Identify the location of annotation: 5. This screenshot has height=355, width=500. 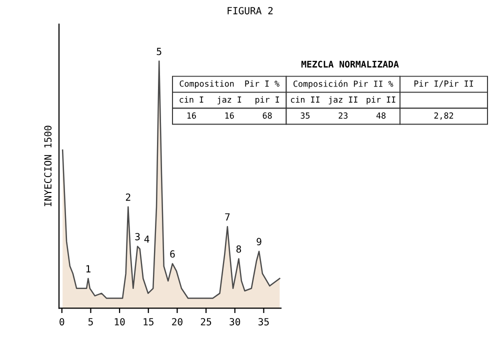
(159, 52).